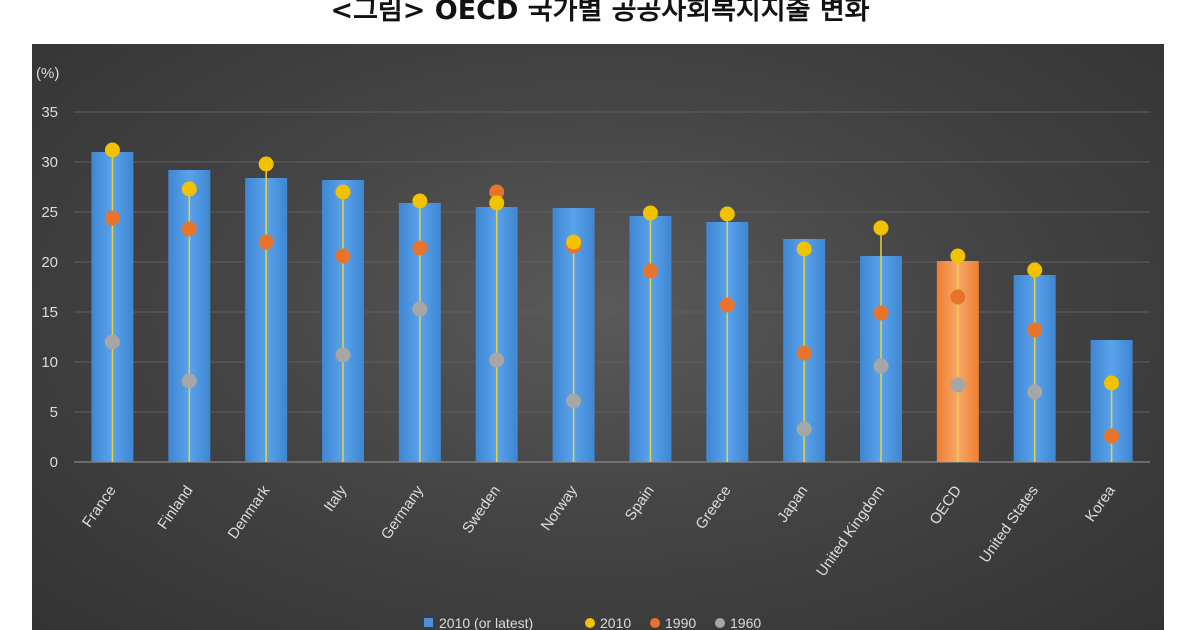 This screenshot has width=1200, height=630. What do you see at coordinates (403, 512) in the screenshot?
I see `x-tick-label: Germany` at bounding box center [403, 512].